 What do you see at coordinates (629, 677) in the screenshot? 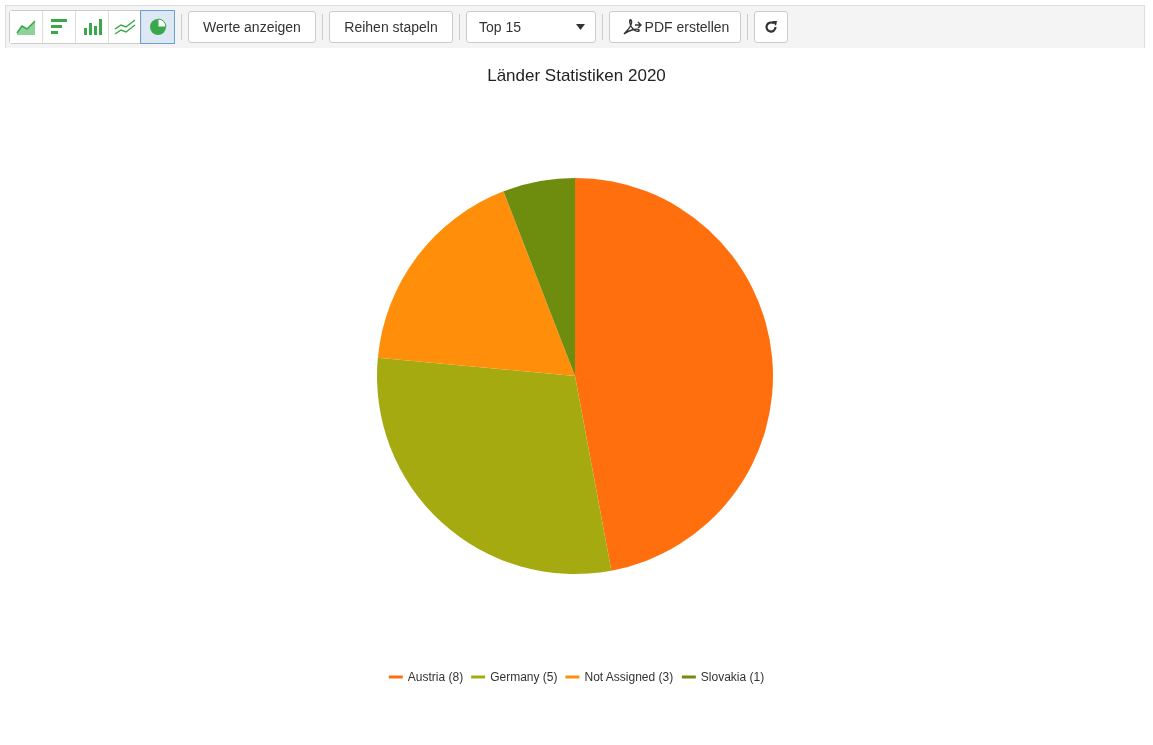
I see `legend-label: Not Assigned (3)` at bounding box center [629, 677].